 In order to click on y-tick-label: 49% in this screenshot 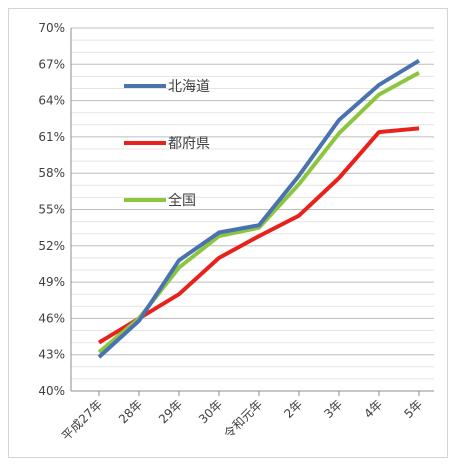, I will do `click(51, 282)`.